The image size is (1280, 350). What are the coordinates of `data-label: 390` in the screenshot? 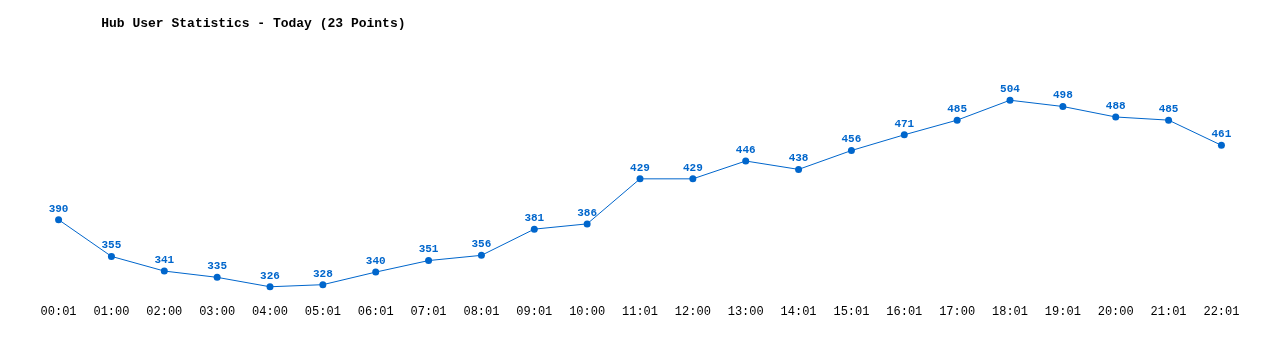 It's located at (58, 208).